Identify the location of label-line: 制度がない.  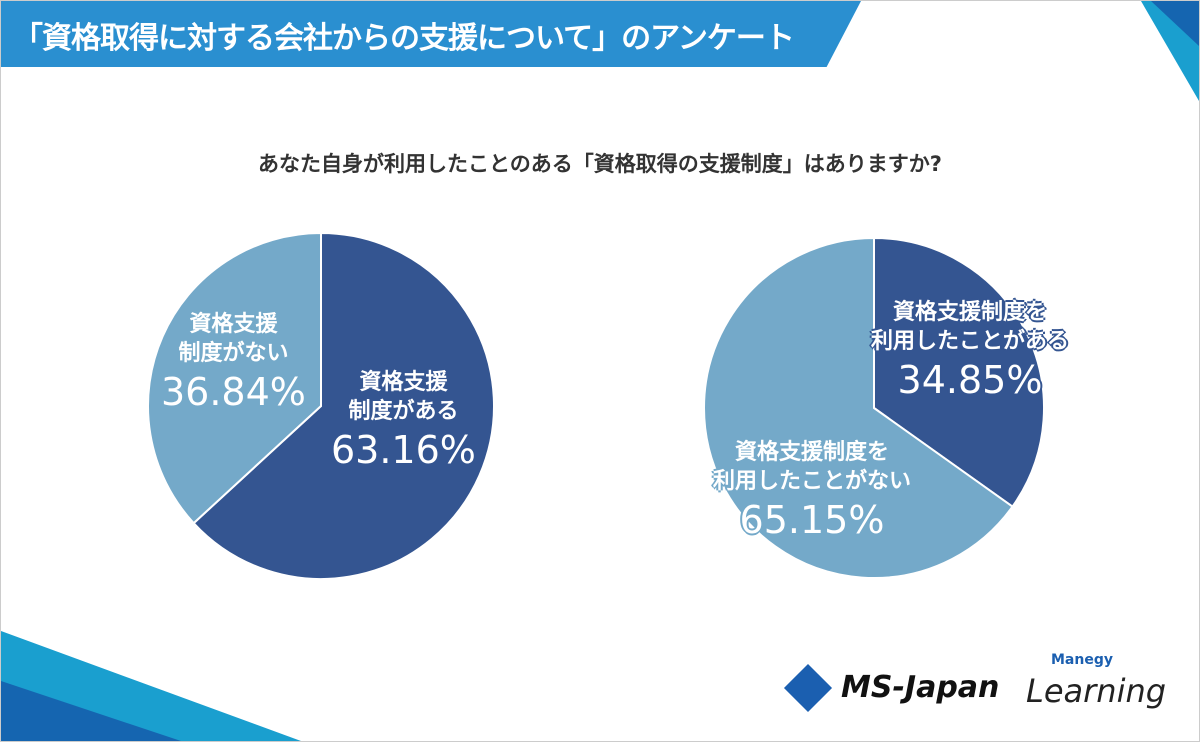
(233, 353).